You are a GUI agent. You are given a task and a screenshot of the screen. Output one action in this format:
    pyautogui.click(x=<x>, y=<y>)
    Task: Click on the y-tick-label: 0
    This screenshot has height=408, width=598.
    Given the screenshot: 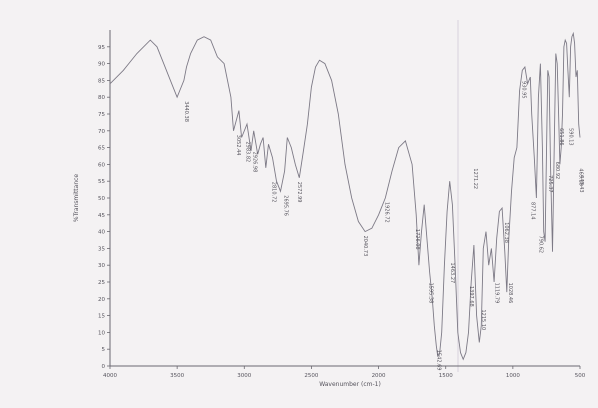 What is the action you would take?
    pyautogui.click(x=104, y=367)
    